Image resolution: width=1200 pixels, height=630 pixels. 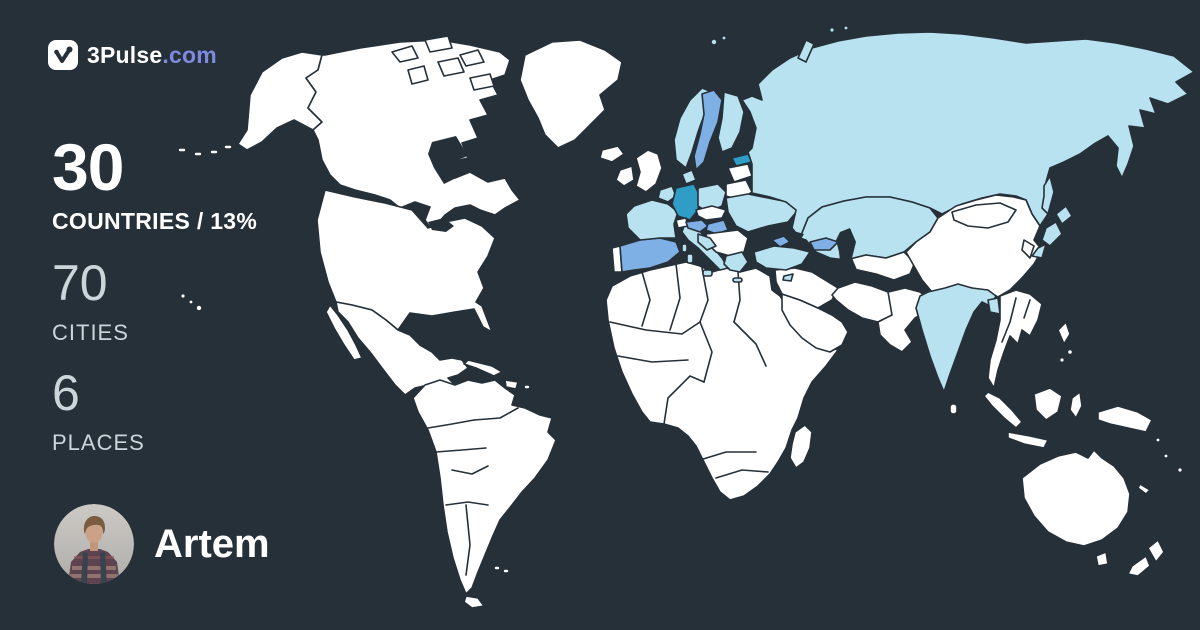 I want to click on places-label: PLACES, so click(x=98, y=442).